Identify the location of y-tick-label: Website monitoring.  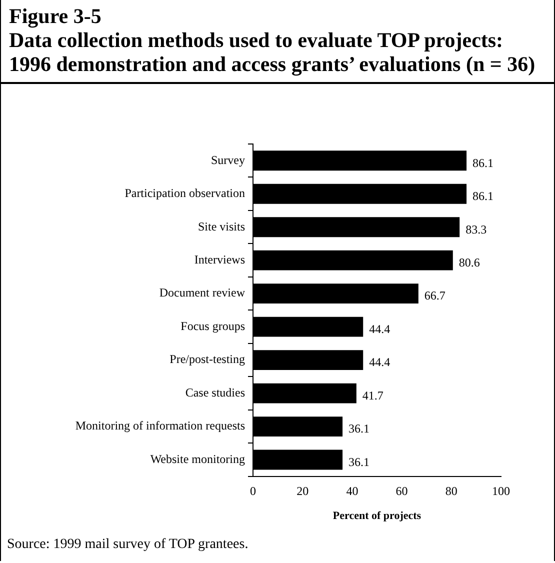
(197, 459).